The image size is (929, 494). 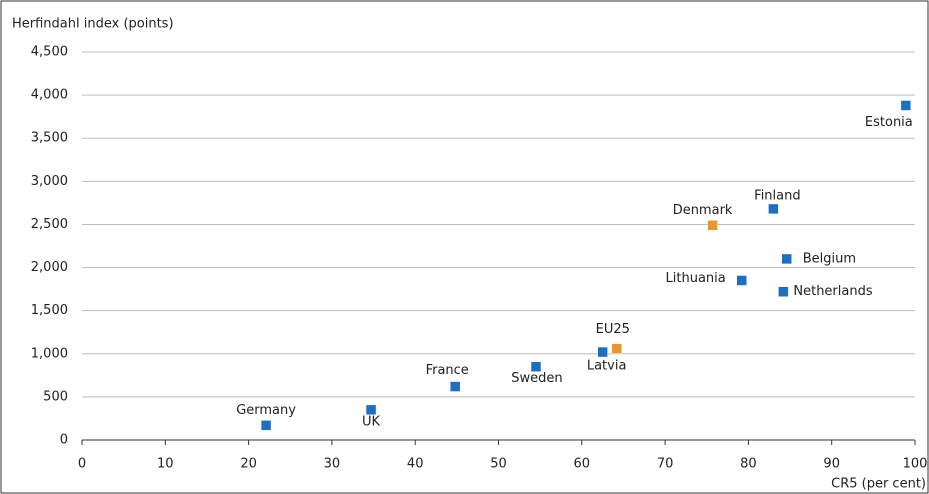 I want to click on point-label: UK, so click(x=371, y=421).